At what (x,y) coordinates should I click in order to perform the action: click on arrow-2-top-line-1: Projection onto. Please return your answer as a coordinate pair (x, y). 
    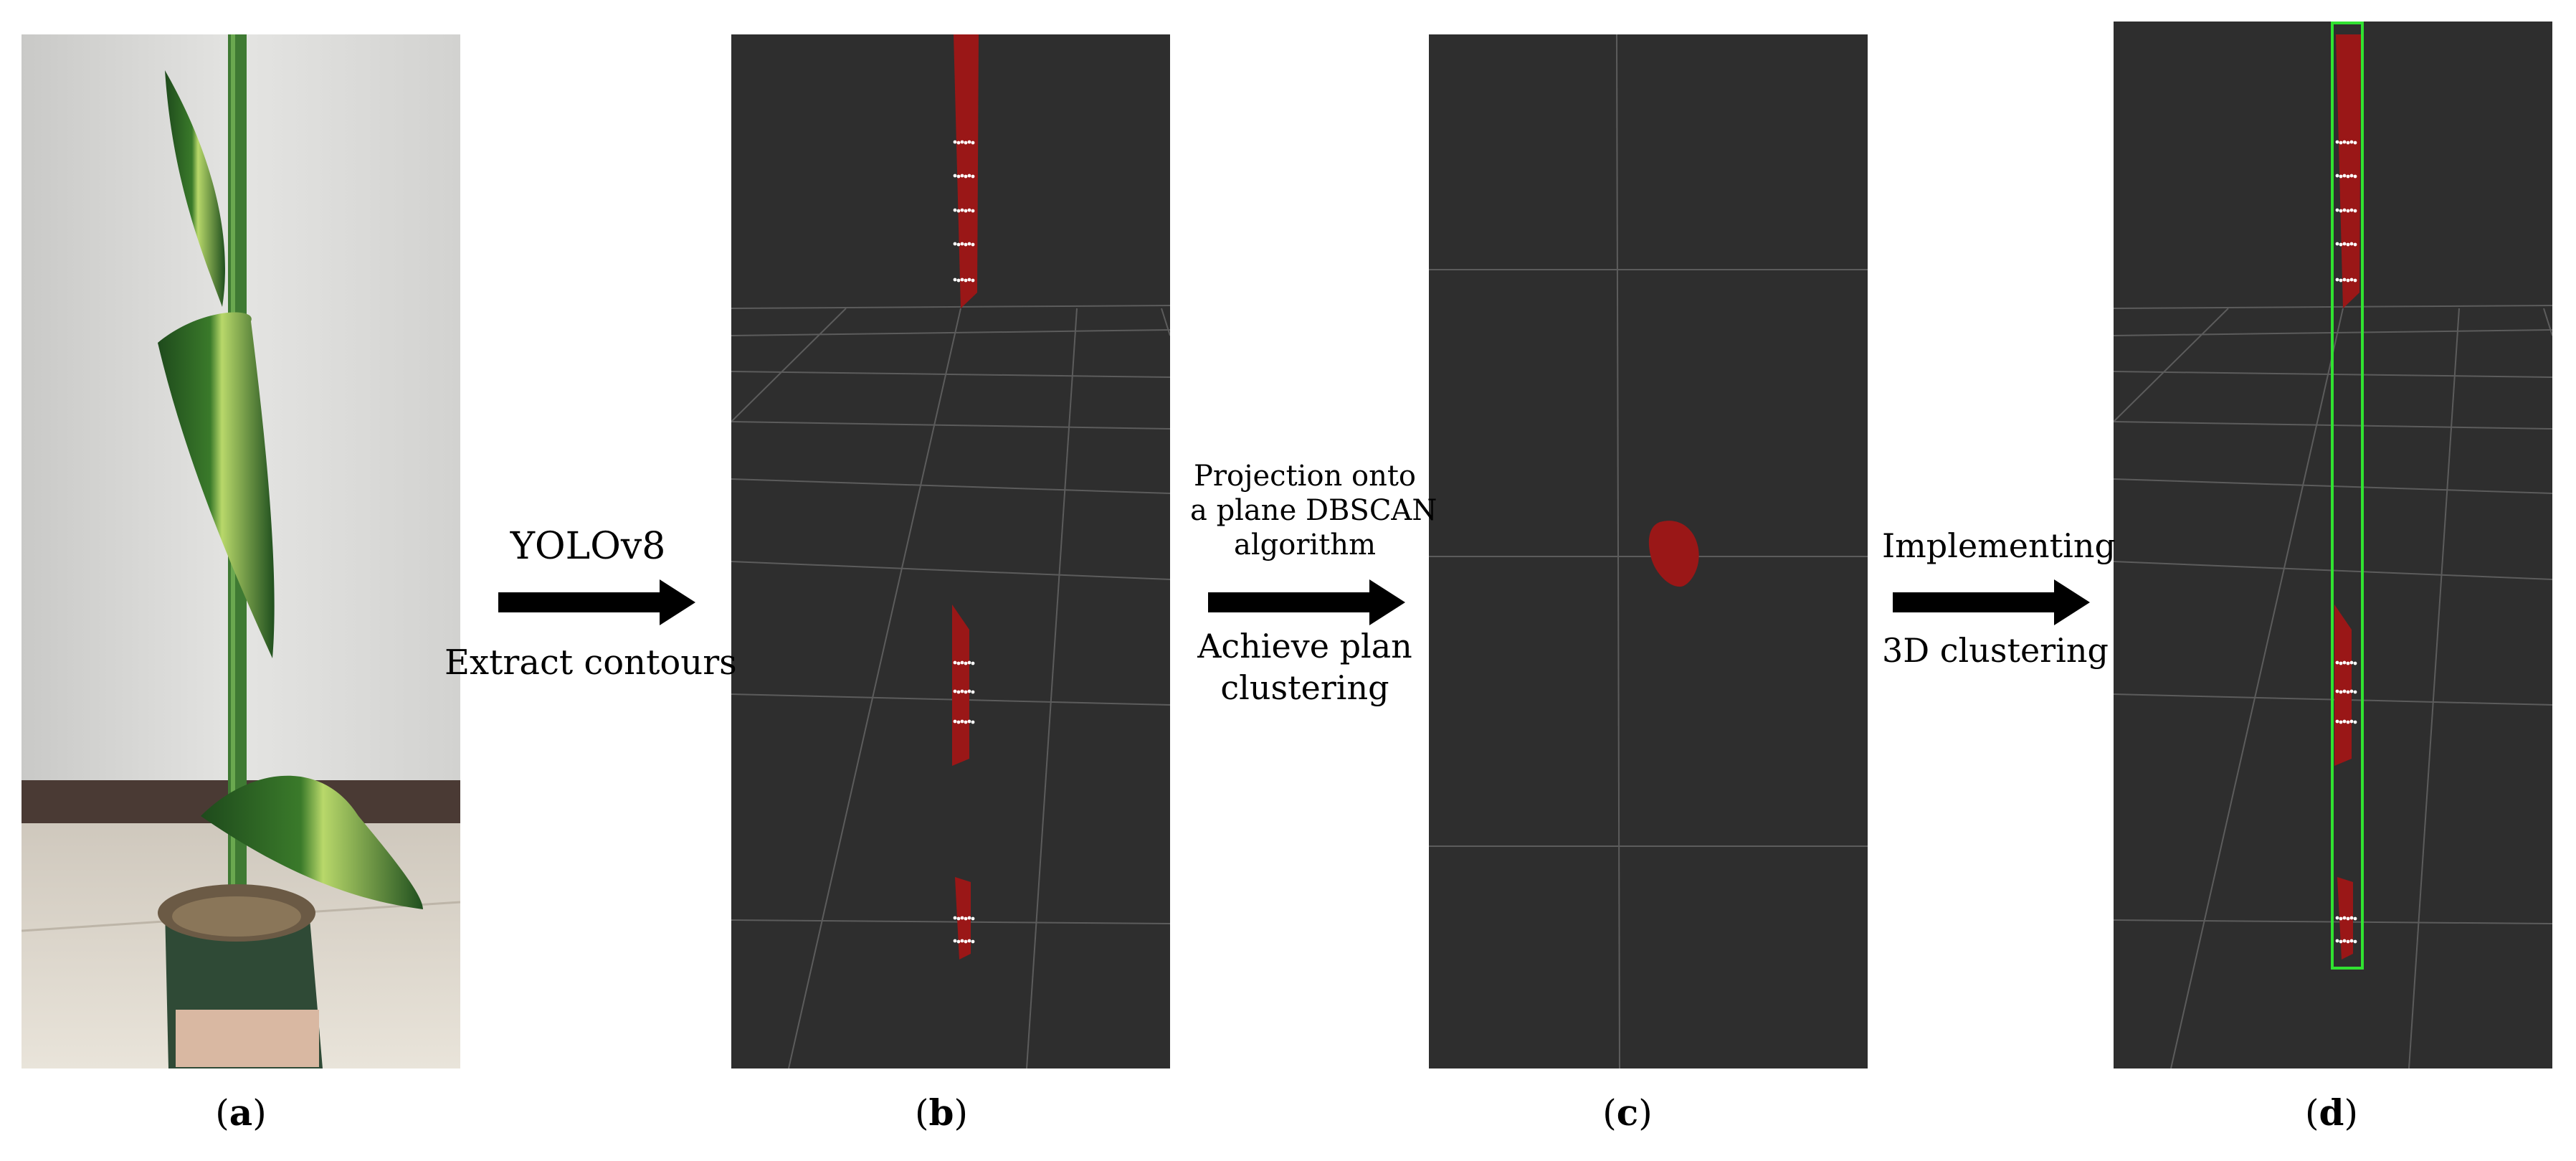
    Looking at the image, I should click on (1305, 477).